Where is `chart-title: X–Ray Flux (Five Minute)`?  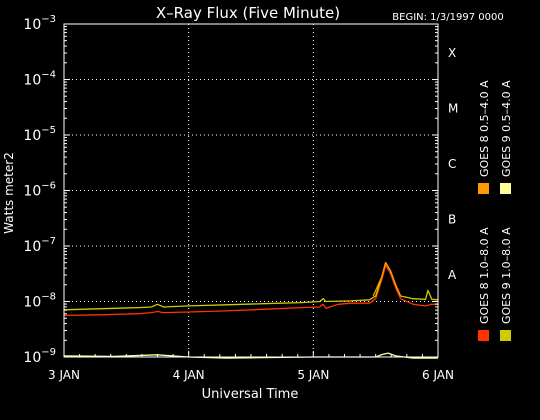 chart-title: X–Ray Flux (Five Minute) is located at coordinates (248, 13).